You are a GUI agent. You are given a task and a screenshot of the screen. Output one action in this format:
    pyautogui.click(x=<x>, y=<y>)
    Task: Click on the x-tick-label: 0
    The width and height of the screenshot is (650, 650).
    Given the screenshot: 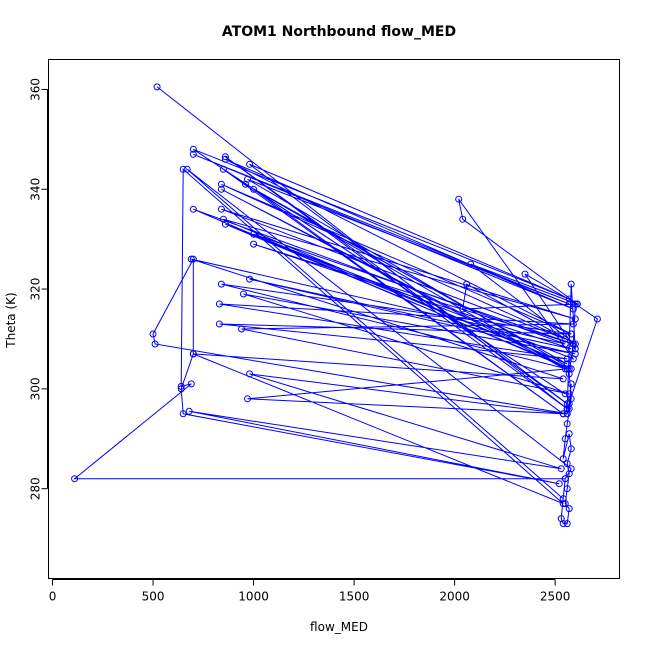 What is the action you would take?
    pyautogui.click(x=53, y=597)
    